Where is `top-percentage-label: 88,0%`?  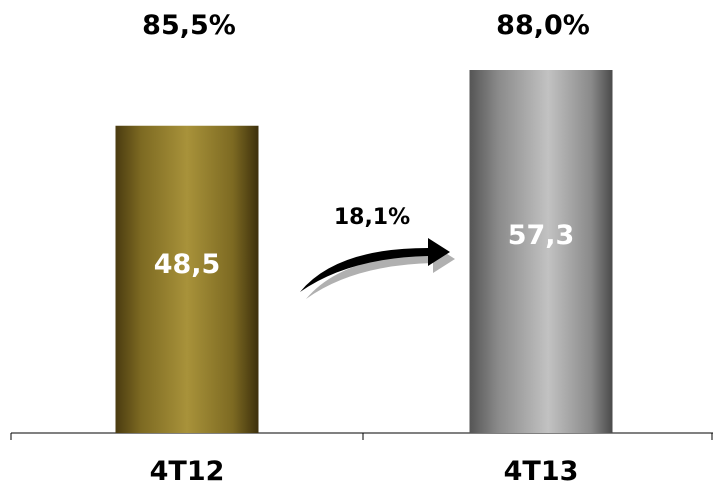
top-percentage-label: 88,0% is located at coordinates (543, 25).